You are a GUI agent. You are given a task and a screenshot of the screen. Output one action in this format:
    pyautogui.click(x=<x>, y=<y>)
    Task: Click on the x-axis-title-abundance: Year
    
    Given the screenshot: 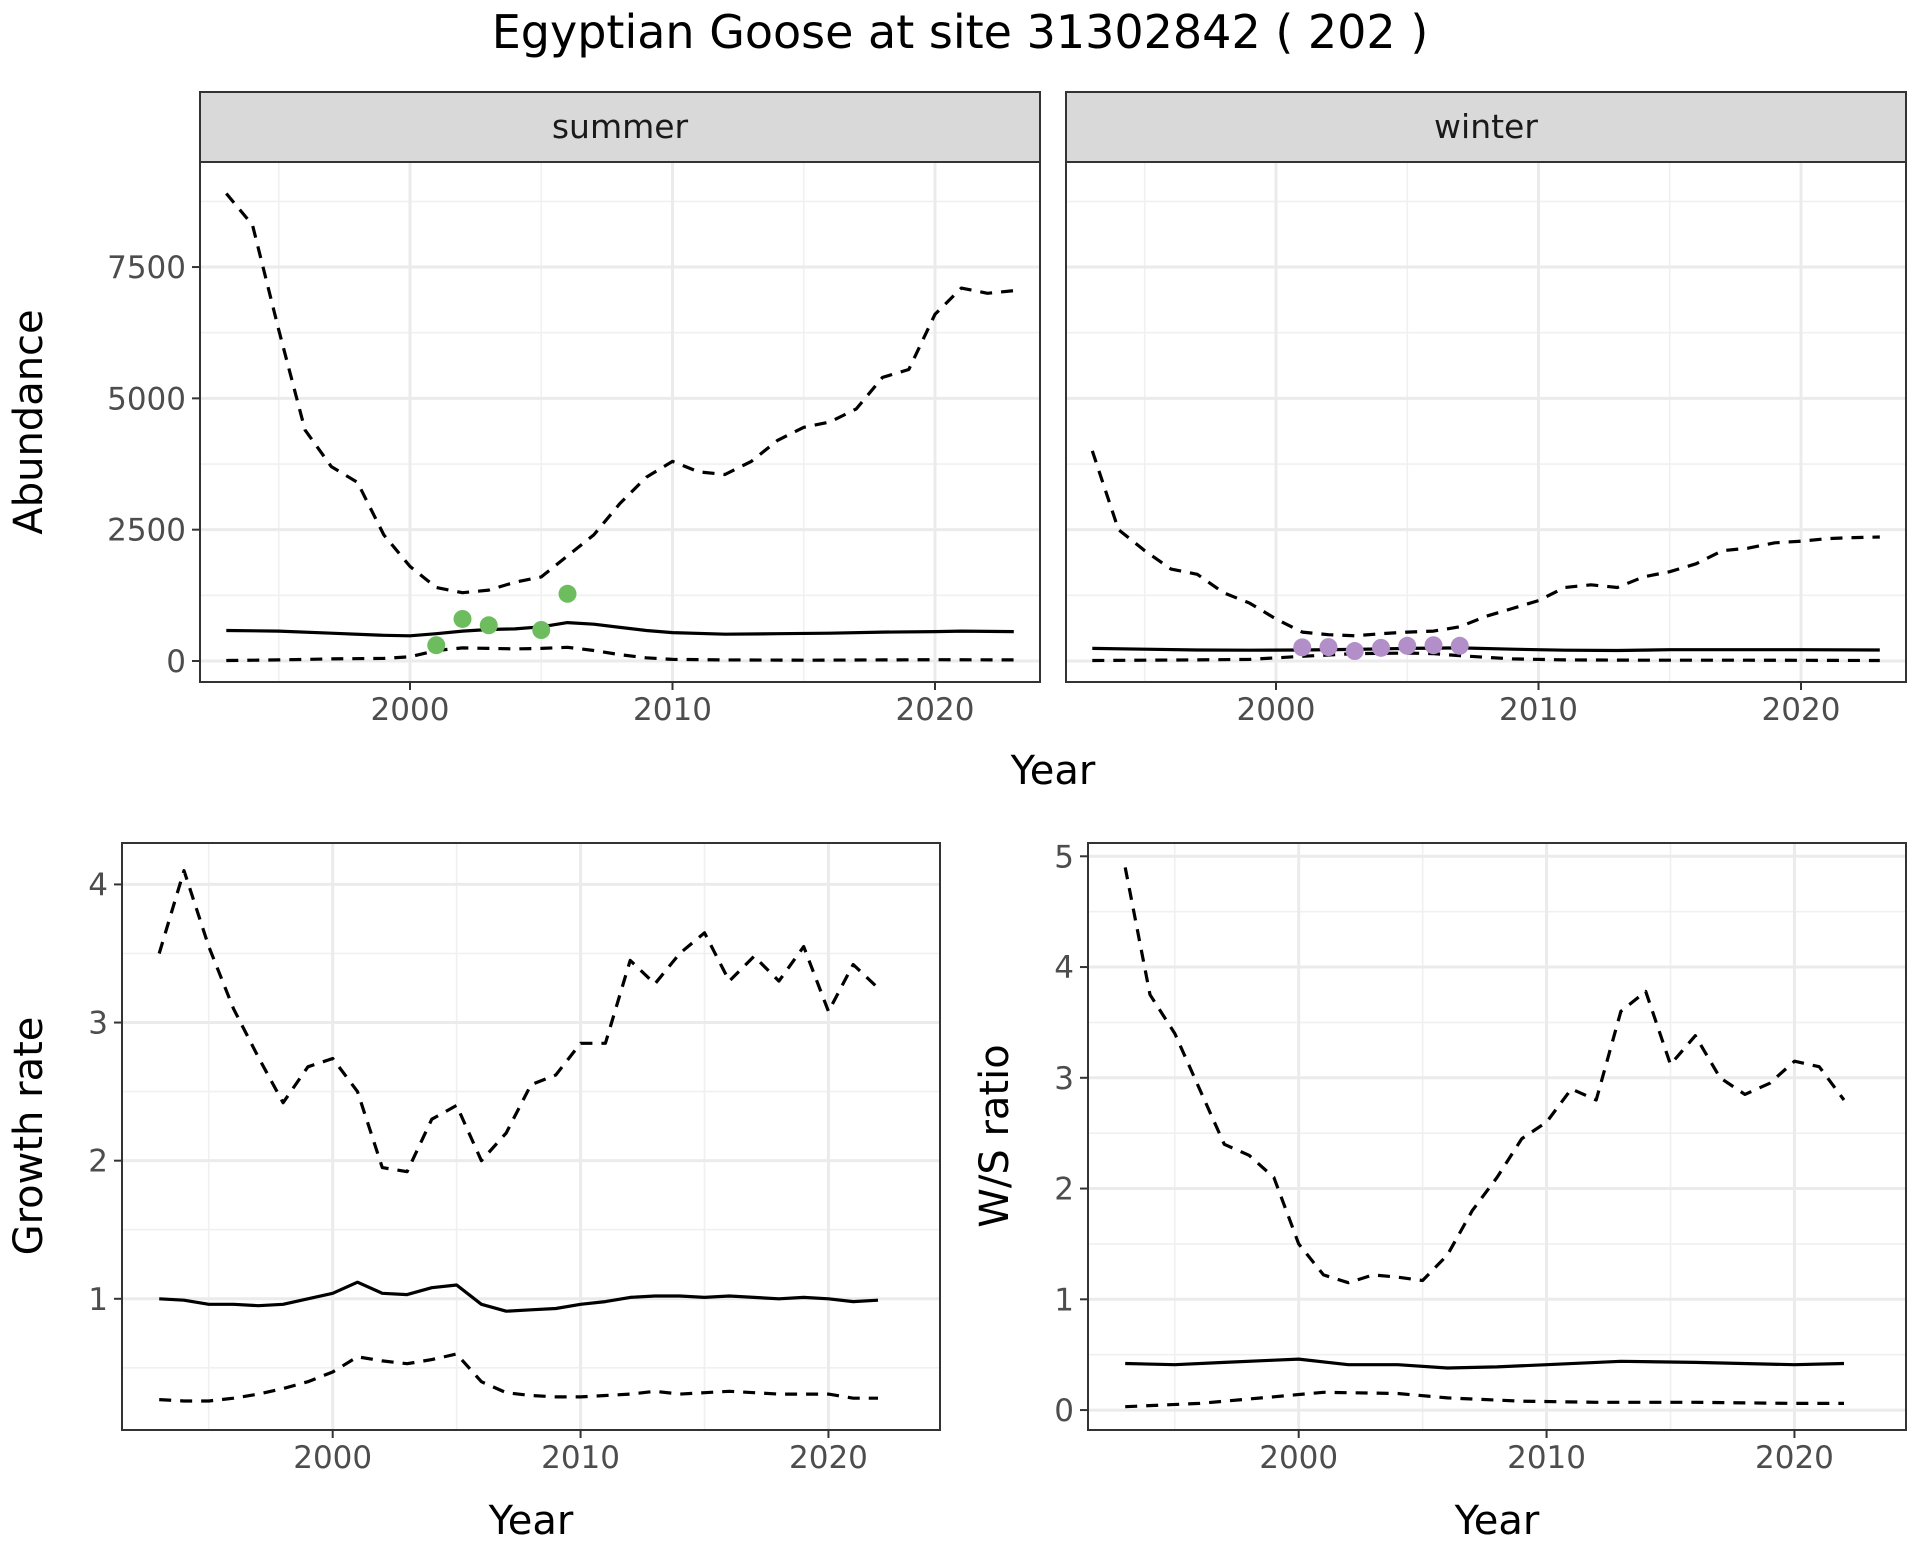 What is the action you would take?
    pyautogui.click(x=1053, y=771)
    